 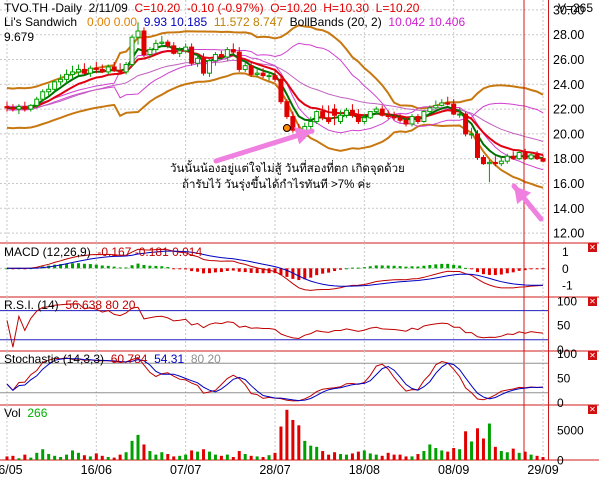 I want to click on rsi-tick-label: 0, so click(x=560, y=350).